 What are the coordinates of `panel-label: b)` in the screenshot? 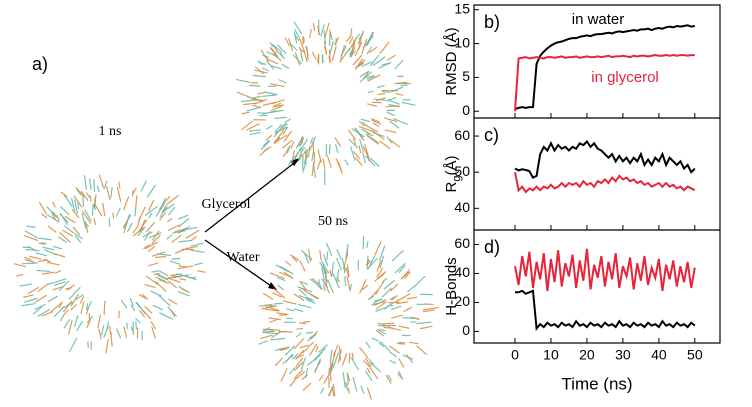 It's located at (492, 22).